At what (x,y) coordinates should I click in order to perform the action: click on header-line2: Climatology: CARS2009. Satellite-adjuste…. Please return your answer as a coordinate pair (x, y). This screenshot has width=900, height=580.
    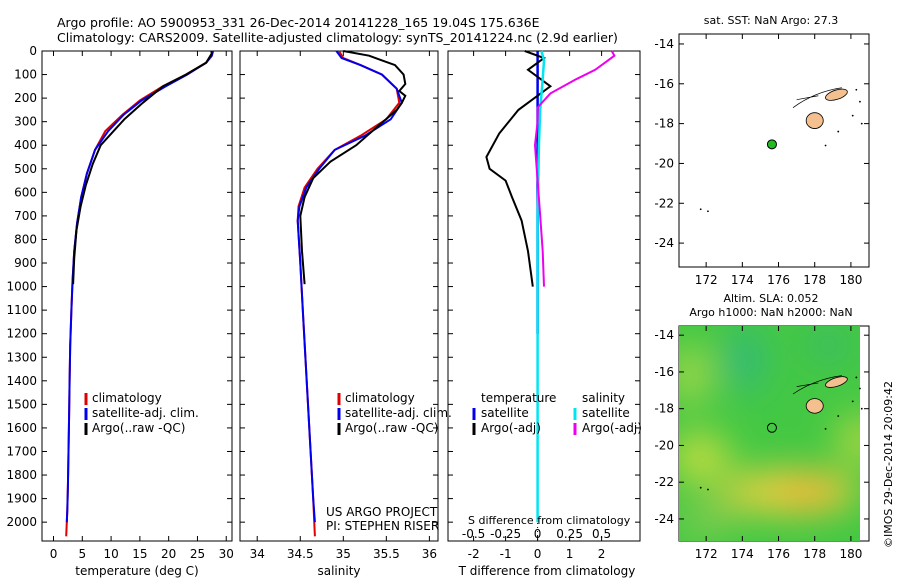
    Looking at the image, I should click on (337, 37).